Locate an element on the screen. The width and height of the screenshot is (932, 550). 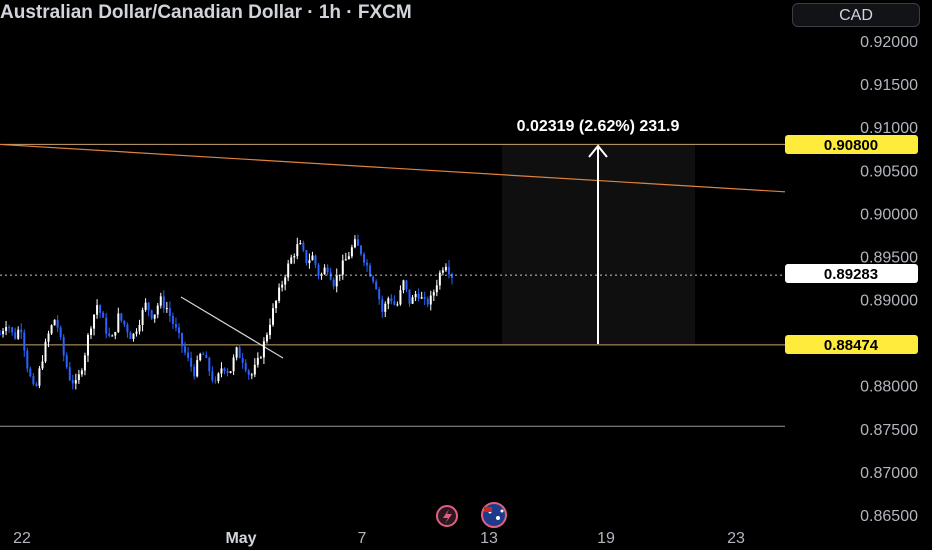
economic-events is located at coordinates (471, 515).